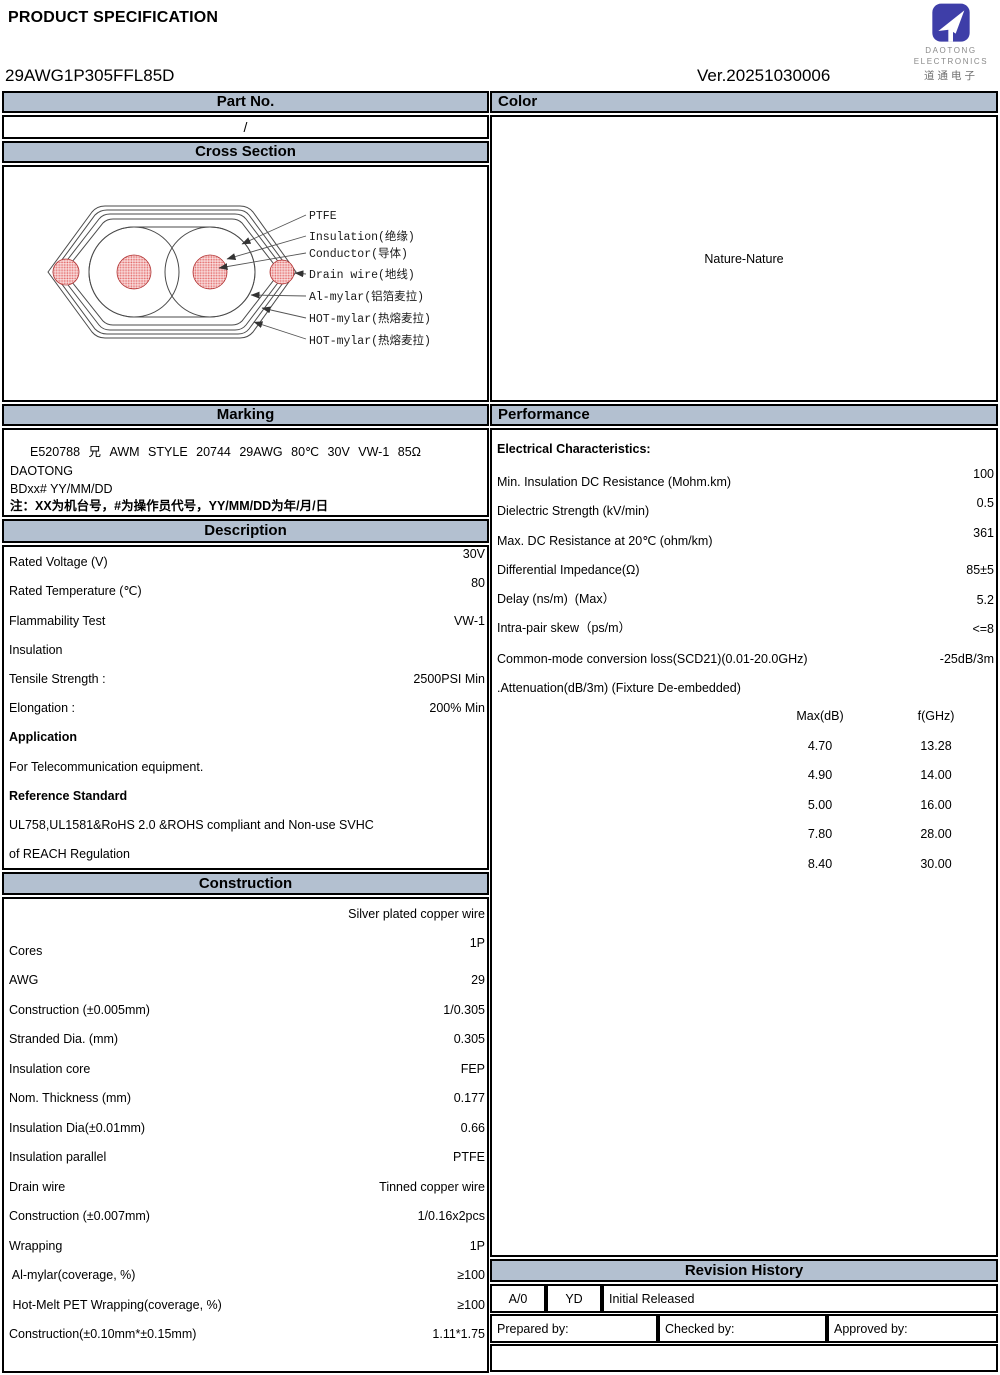 The height and width of the screenshot is (1375, 1000). I want to click on row-value: 1P, so click(477, 942).